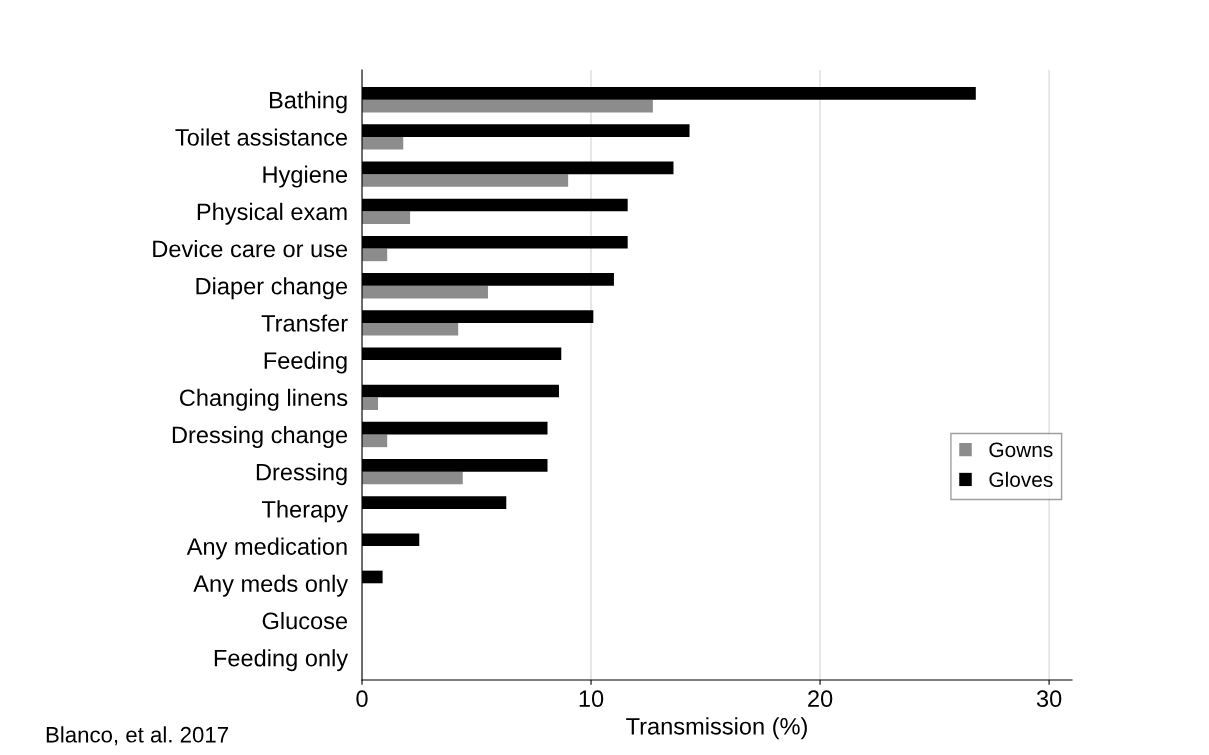 This screenshot has height=755, width=1209. What do you see at coordinates (591, 699) in the screenshot?
I see `x-tick-label: 10` at bounding box center [591, 699].